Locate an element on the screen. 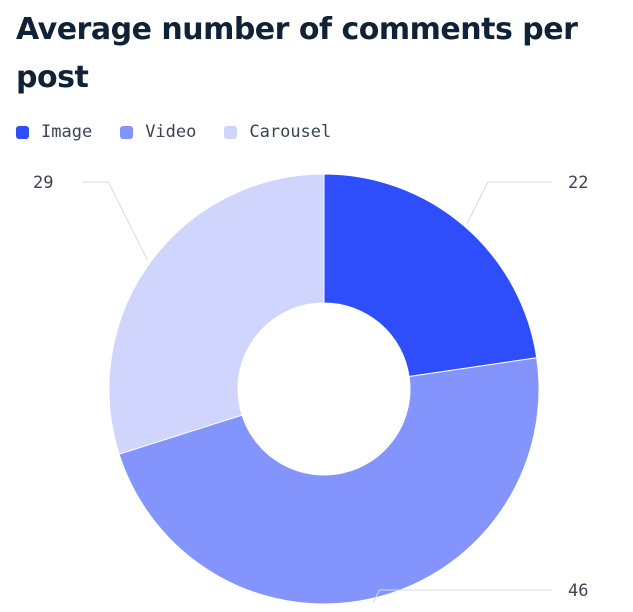  chart-legend: Image Video Carousel is located at coordinates (187, 132).